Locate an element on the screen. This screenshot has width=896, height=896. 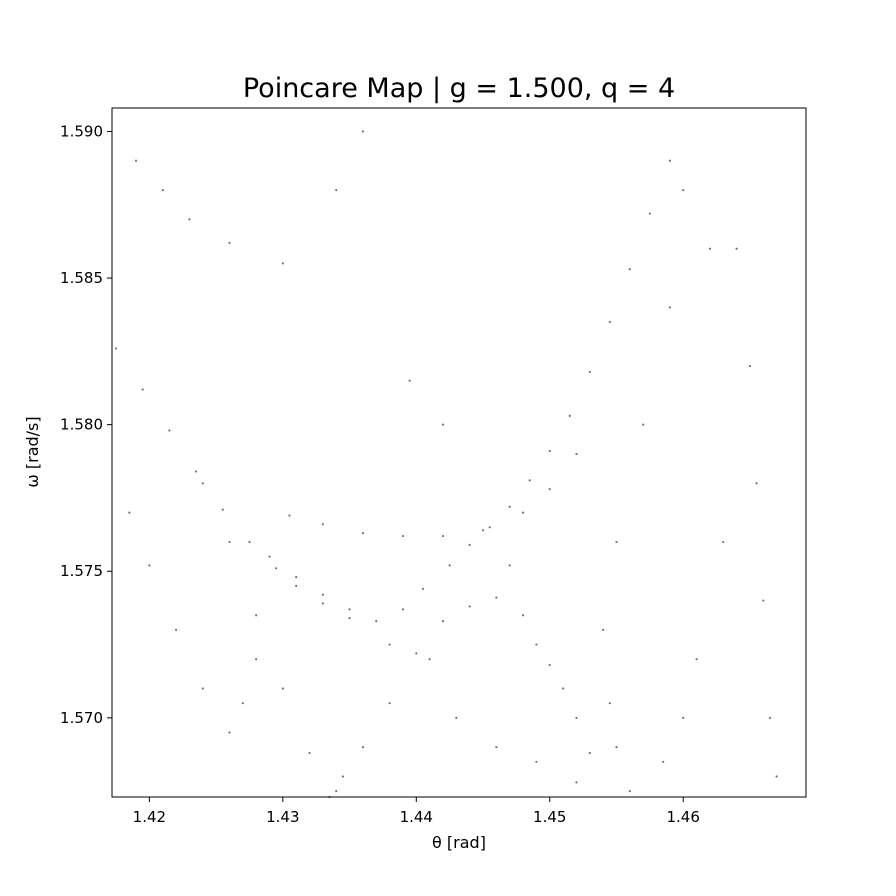
x-tick-label: 1.42 is located at coordinates (149, 817).